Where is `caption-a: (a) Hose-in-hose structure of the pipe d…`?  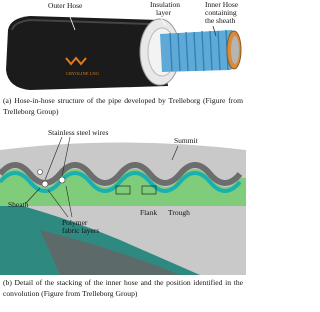 caption-a: (a) Hose-in-hose structure of the pipe d… is located at coordinates (123, 106).